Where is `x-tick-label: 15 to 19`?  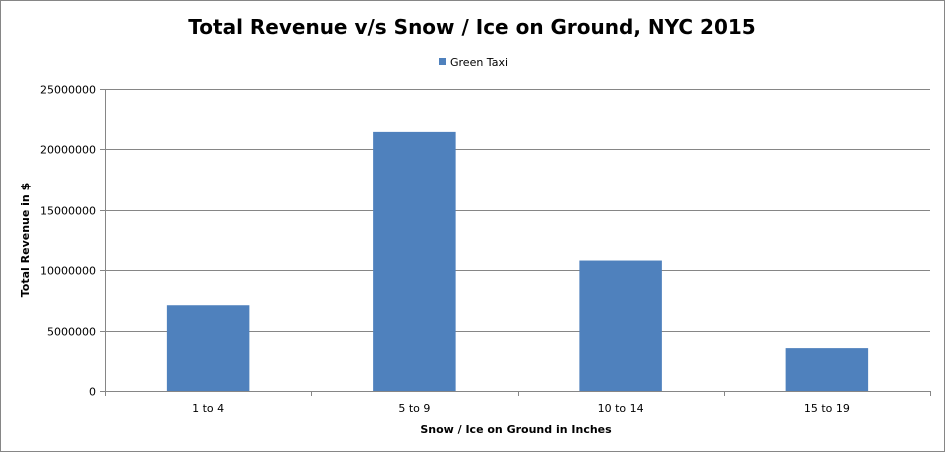 x-tick-label: 15 to 19 is located at coordinates (827, 408).